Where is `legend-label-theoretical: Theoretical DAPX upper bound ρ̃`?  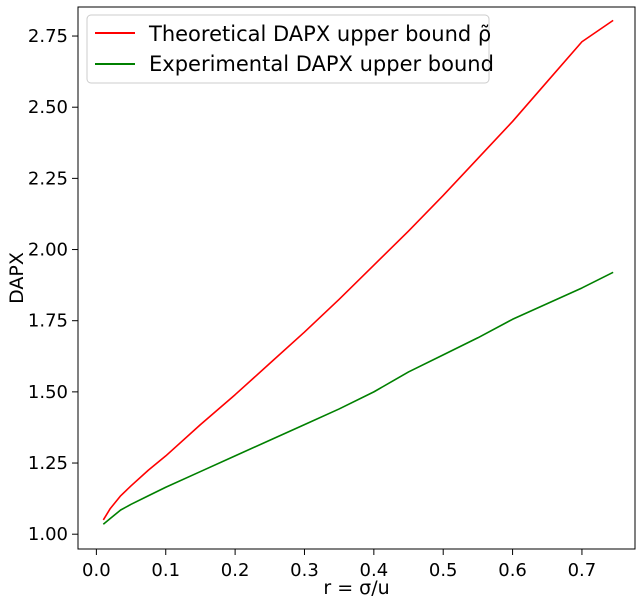
legend-label-theoretical: Theoretical DAPX upper bound ρ̃ is located at coordinates (319, 34).